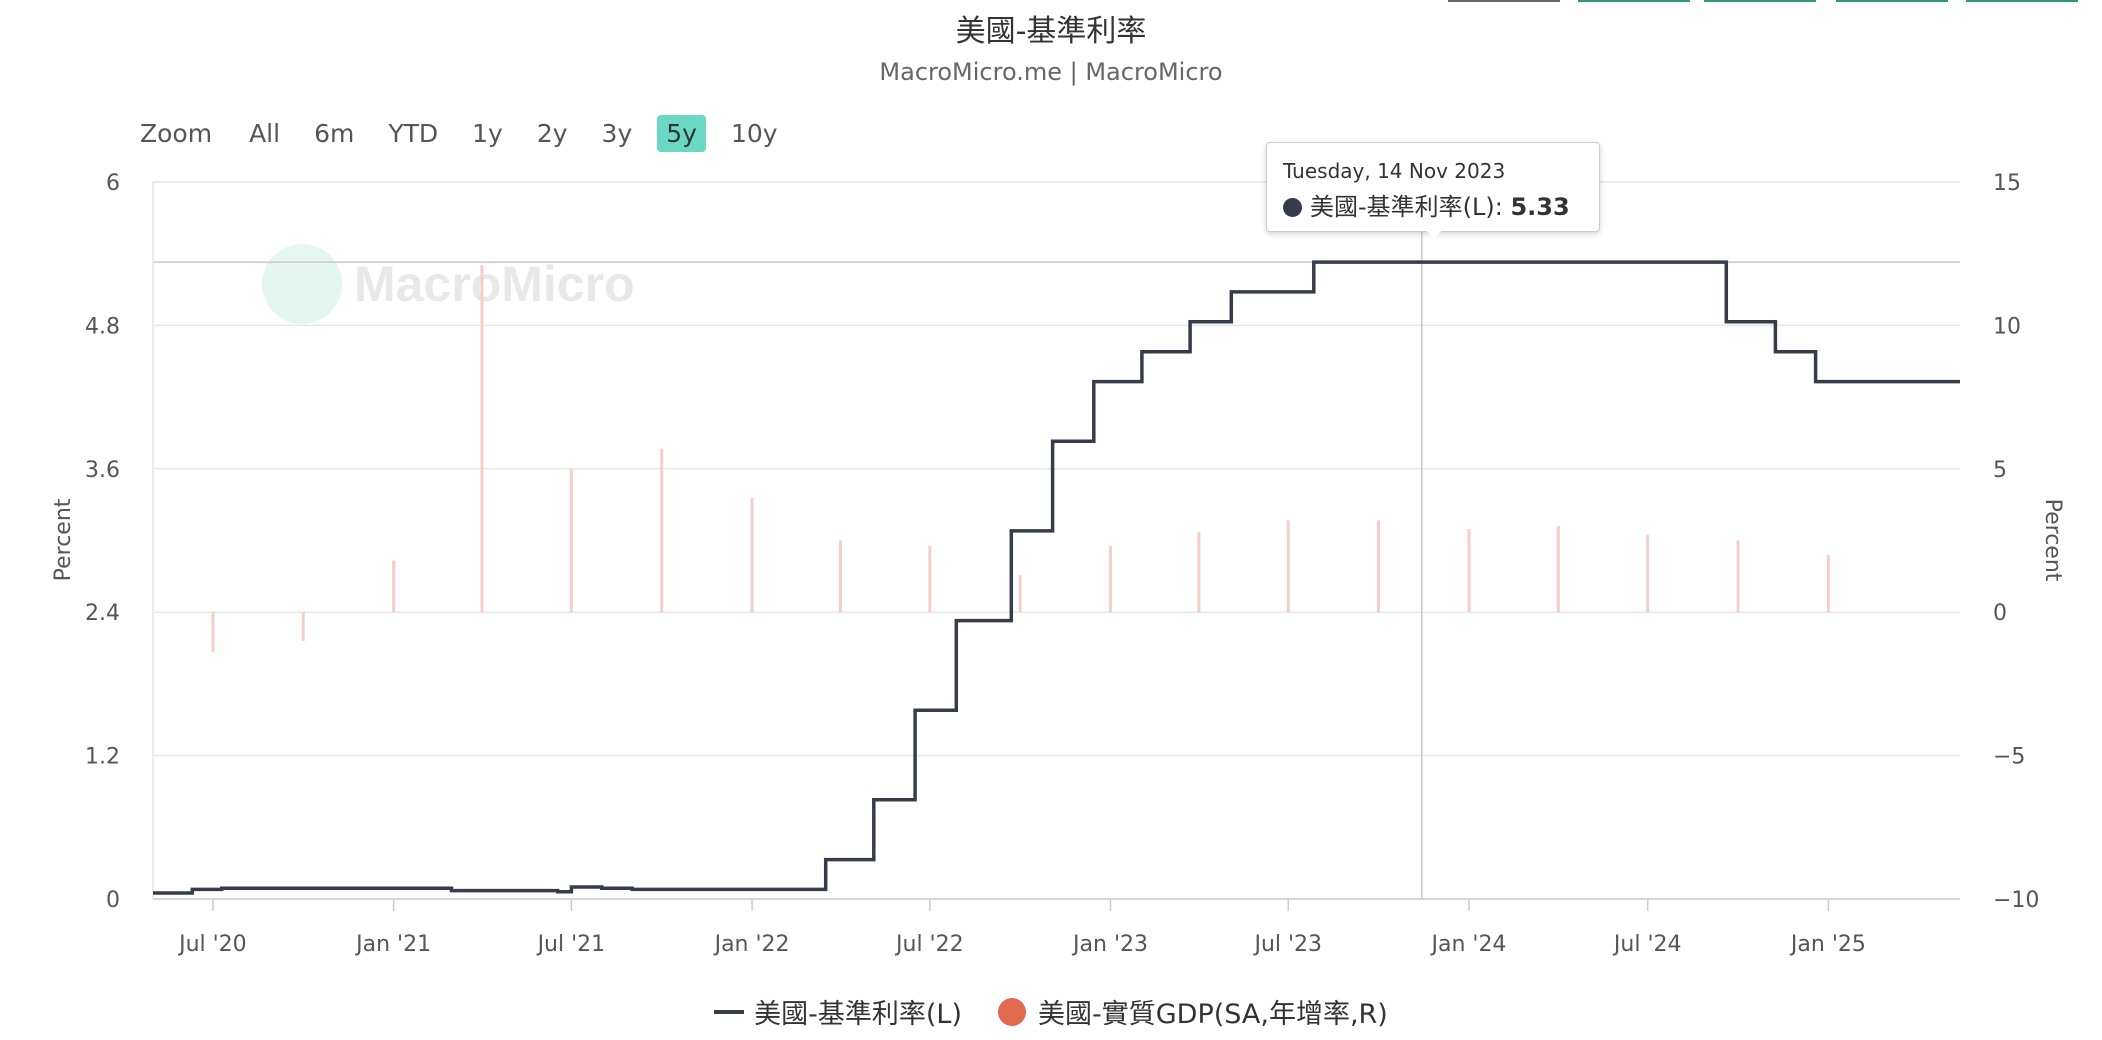 The height and width of the screenshot is (1040, 2102). I want to click on left-axis-ticks: 0 1.2 2.4 3.6 4.8 6, so click(102, 542).